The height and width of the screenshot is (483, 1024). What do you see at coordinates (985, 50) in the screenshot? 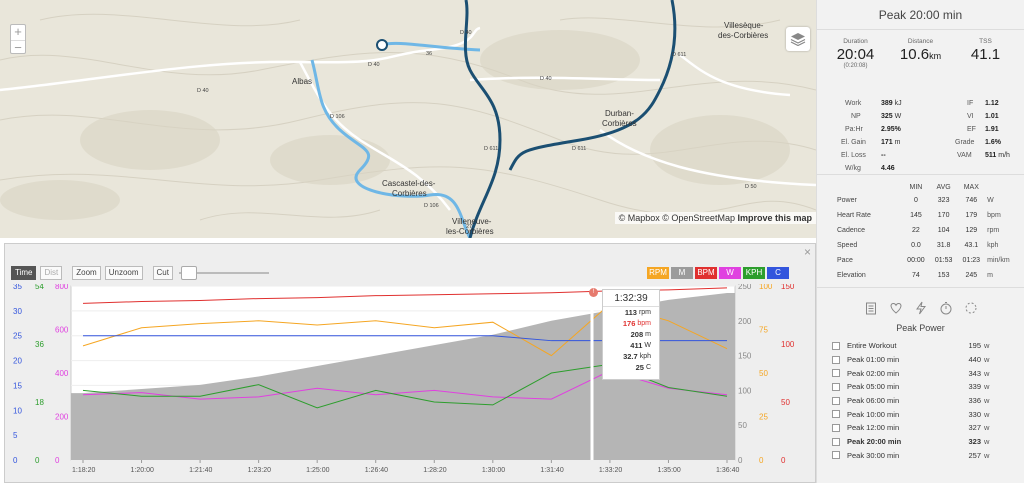
I see `tss-metric: TSS 41.1` at bounding box center [985, 50].